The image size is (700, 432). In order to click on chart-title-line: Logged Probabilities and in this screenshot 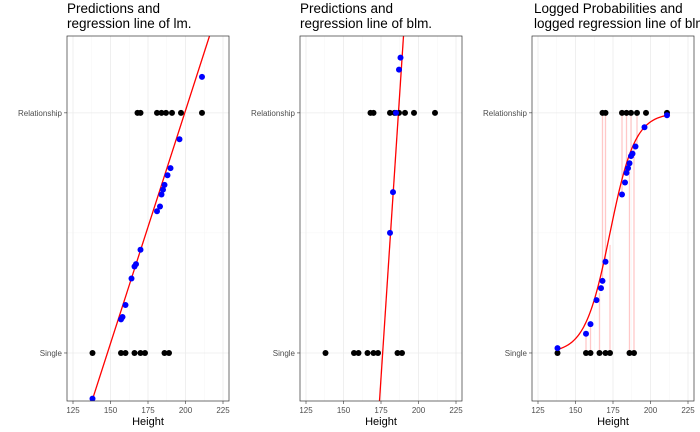, I will do `click(608, 8)`.